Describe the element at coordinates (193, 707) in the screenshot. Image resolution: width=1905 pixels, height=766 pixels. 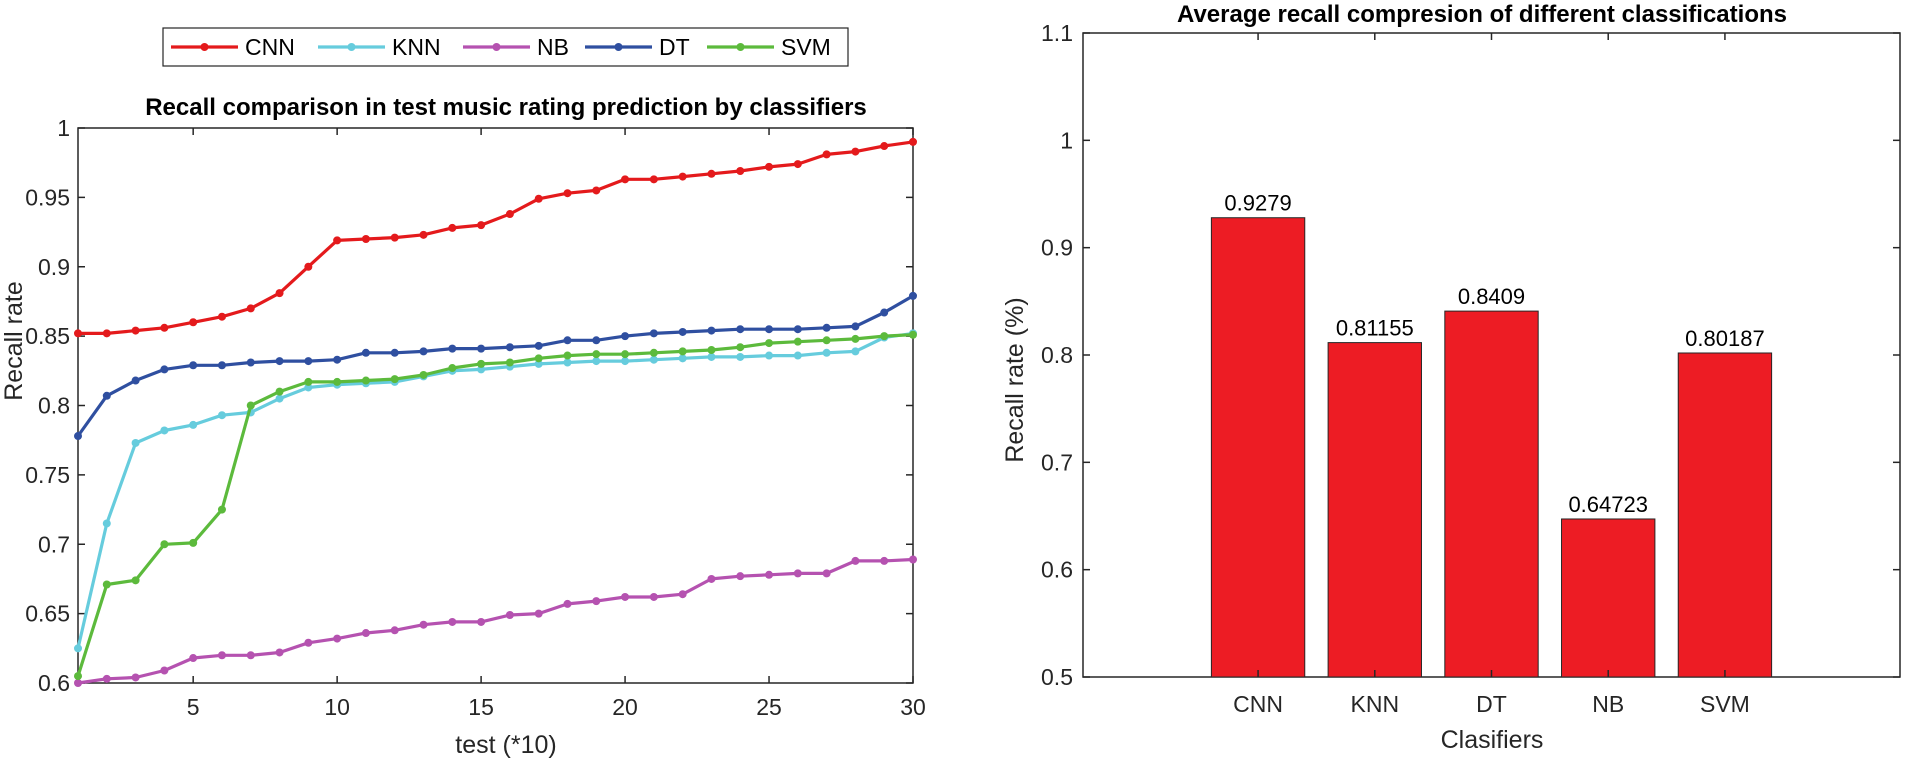
I see `x-tick-label: 5` at that location.